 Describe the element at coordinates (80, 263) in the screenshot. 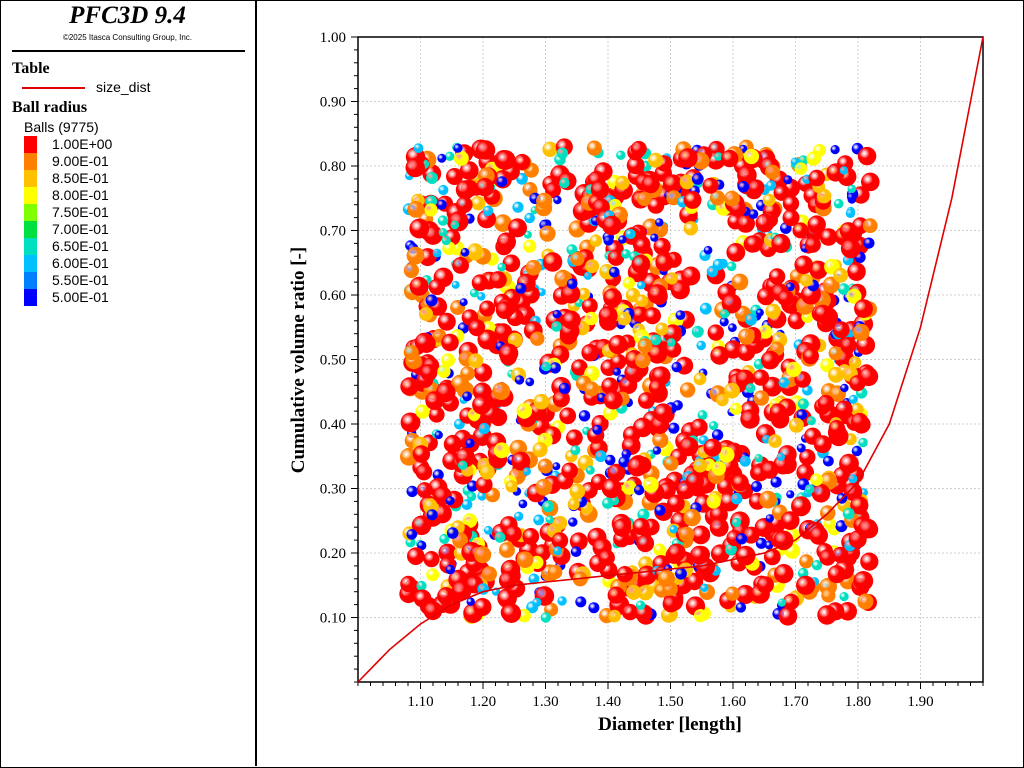

I see `colorbar-label: 6.00E-01` at that location.